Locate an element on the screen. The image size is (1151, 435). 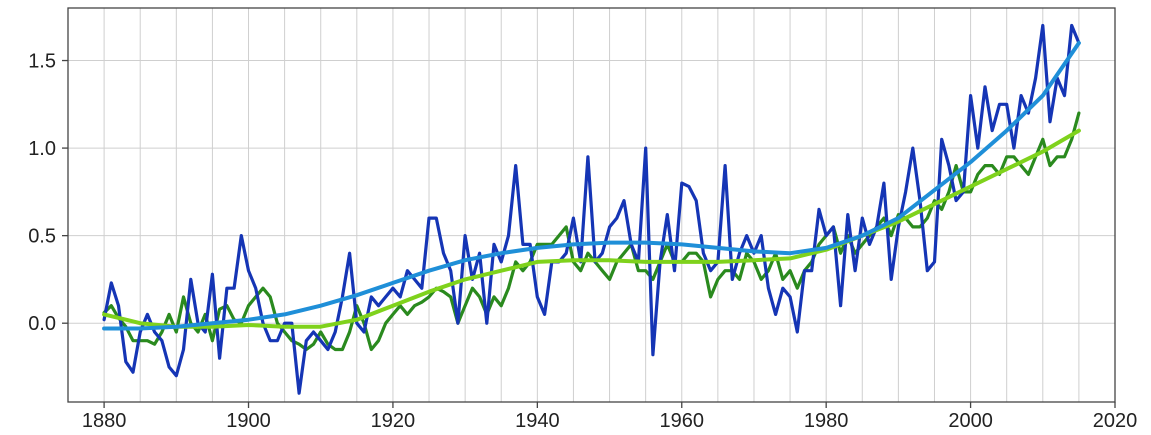
x-tick-label: 1960 is located at coordinates (682, 421).